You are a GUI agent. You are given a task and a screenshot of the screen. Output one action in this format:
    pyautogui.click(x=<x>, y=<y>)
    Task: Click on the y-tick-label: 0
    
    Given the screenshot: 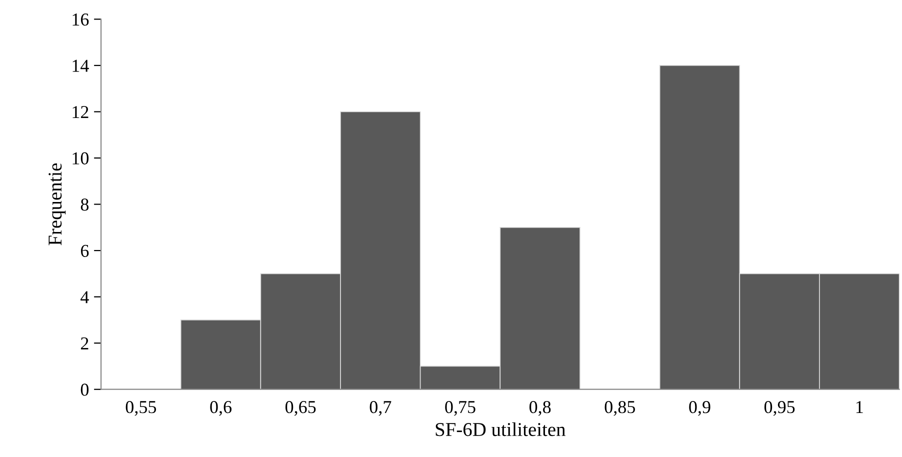 What is the action you would take?
    pyautogui.click(x=84, y=390)
    